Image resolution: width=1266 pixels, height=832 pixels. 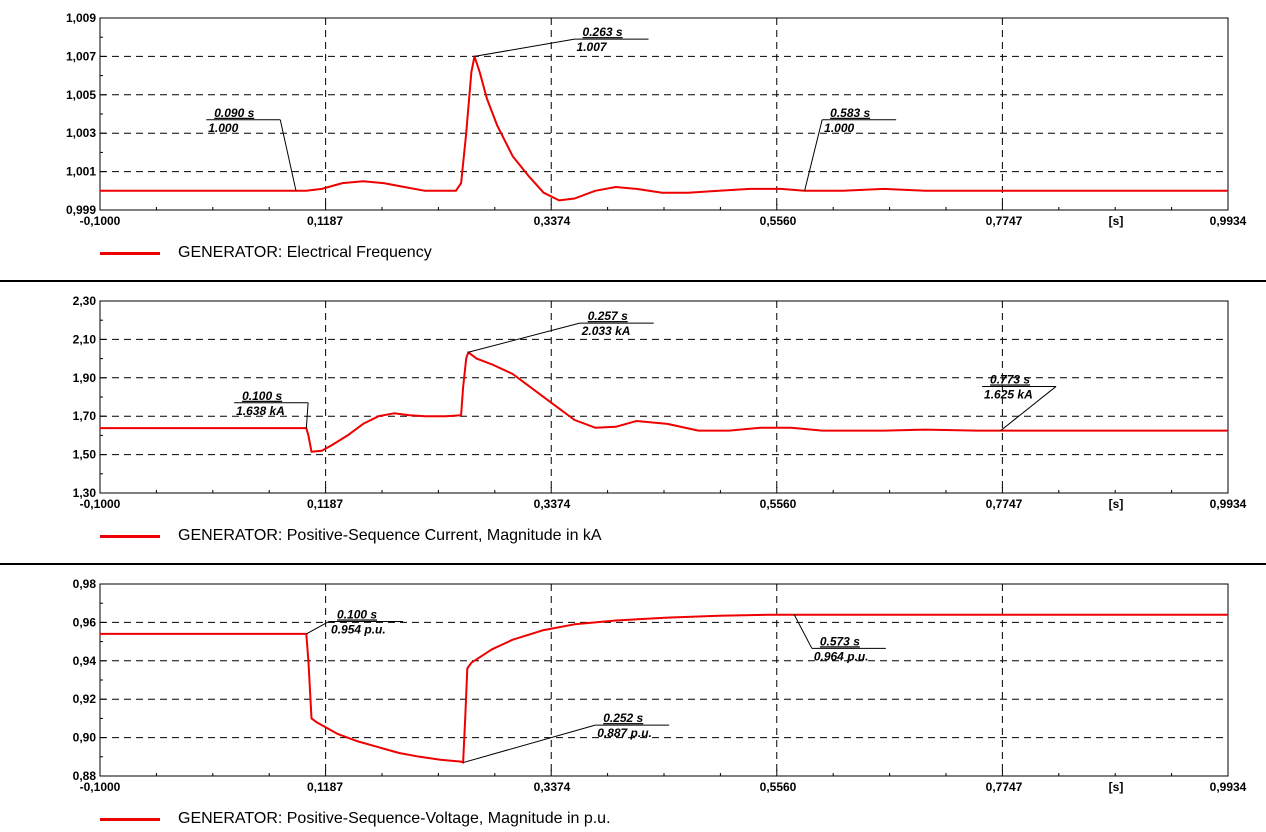 What do you see at coordinates (603, 32) in the screenshot?
I see `annotation-time: 0.263 s` at bounding box center [603, 32].